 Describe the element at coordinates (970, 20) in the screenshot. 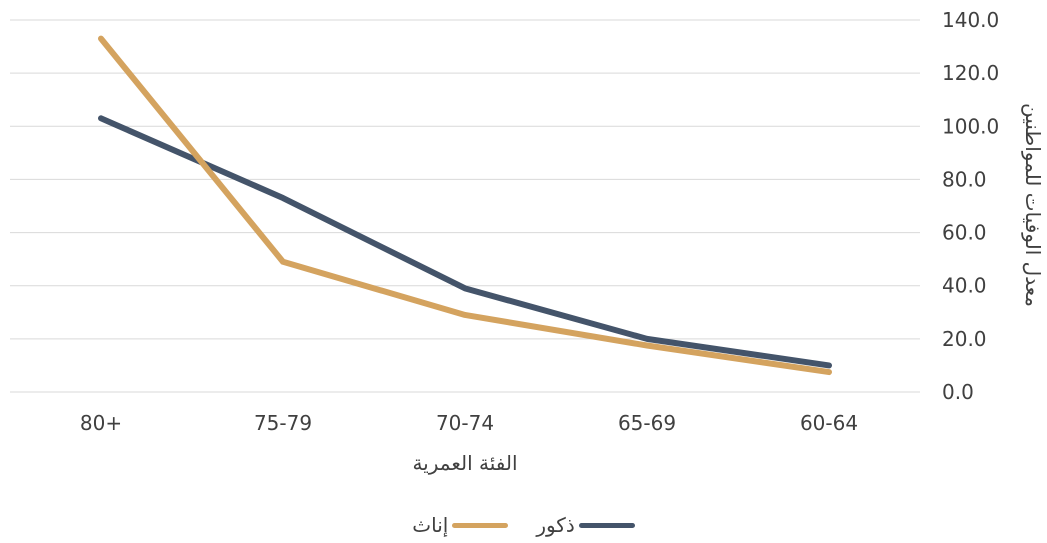

I see `y-tick-label: 140.0` at that location.